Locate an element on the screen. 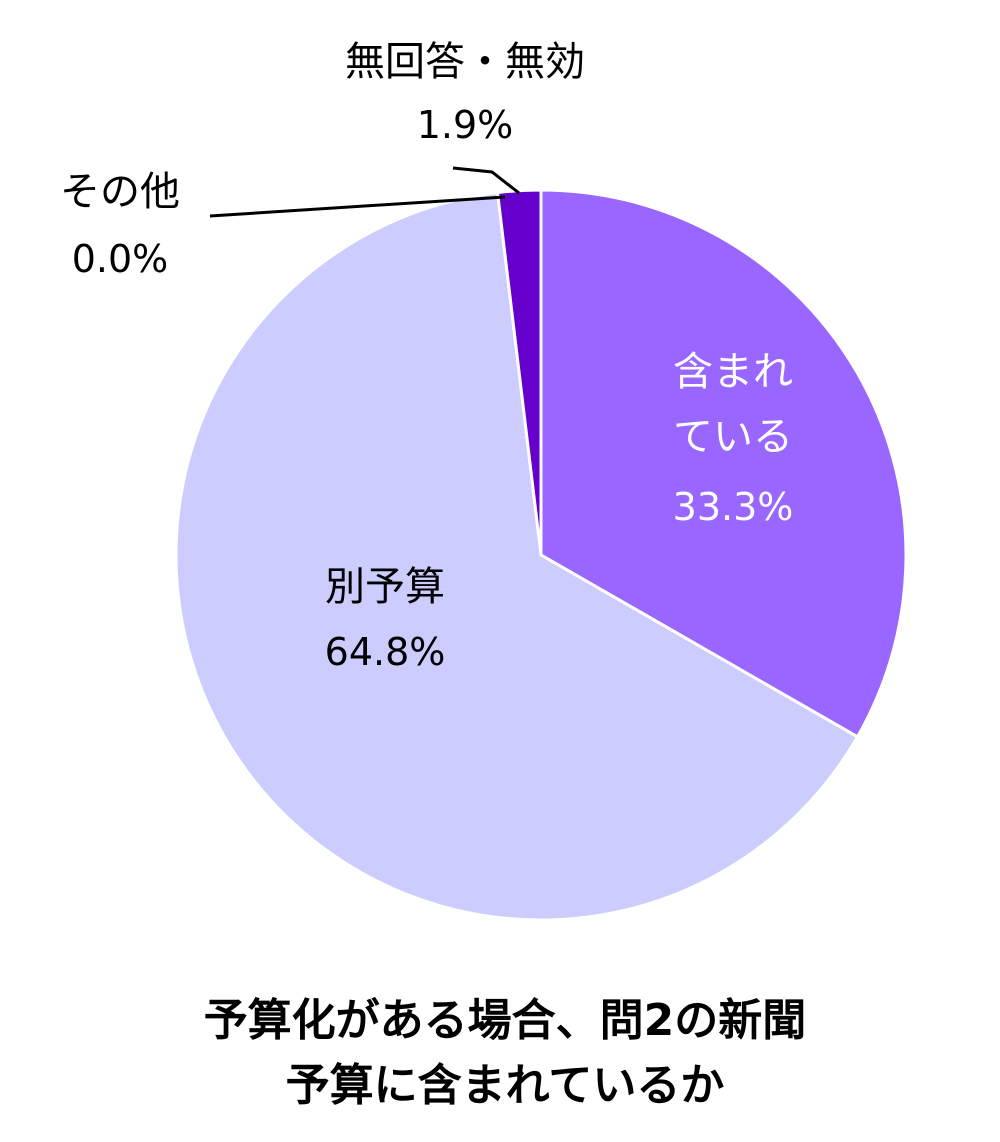 Image resolution: width=1000 pixels, height=1142 pixels. slice-label-3-line-0: 無回答・無効 is located at coordinates (465, 62).